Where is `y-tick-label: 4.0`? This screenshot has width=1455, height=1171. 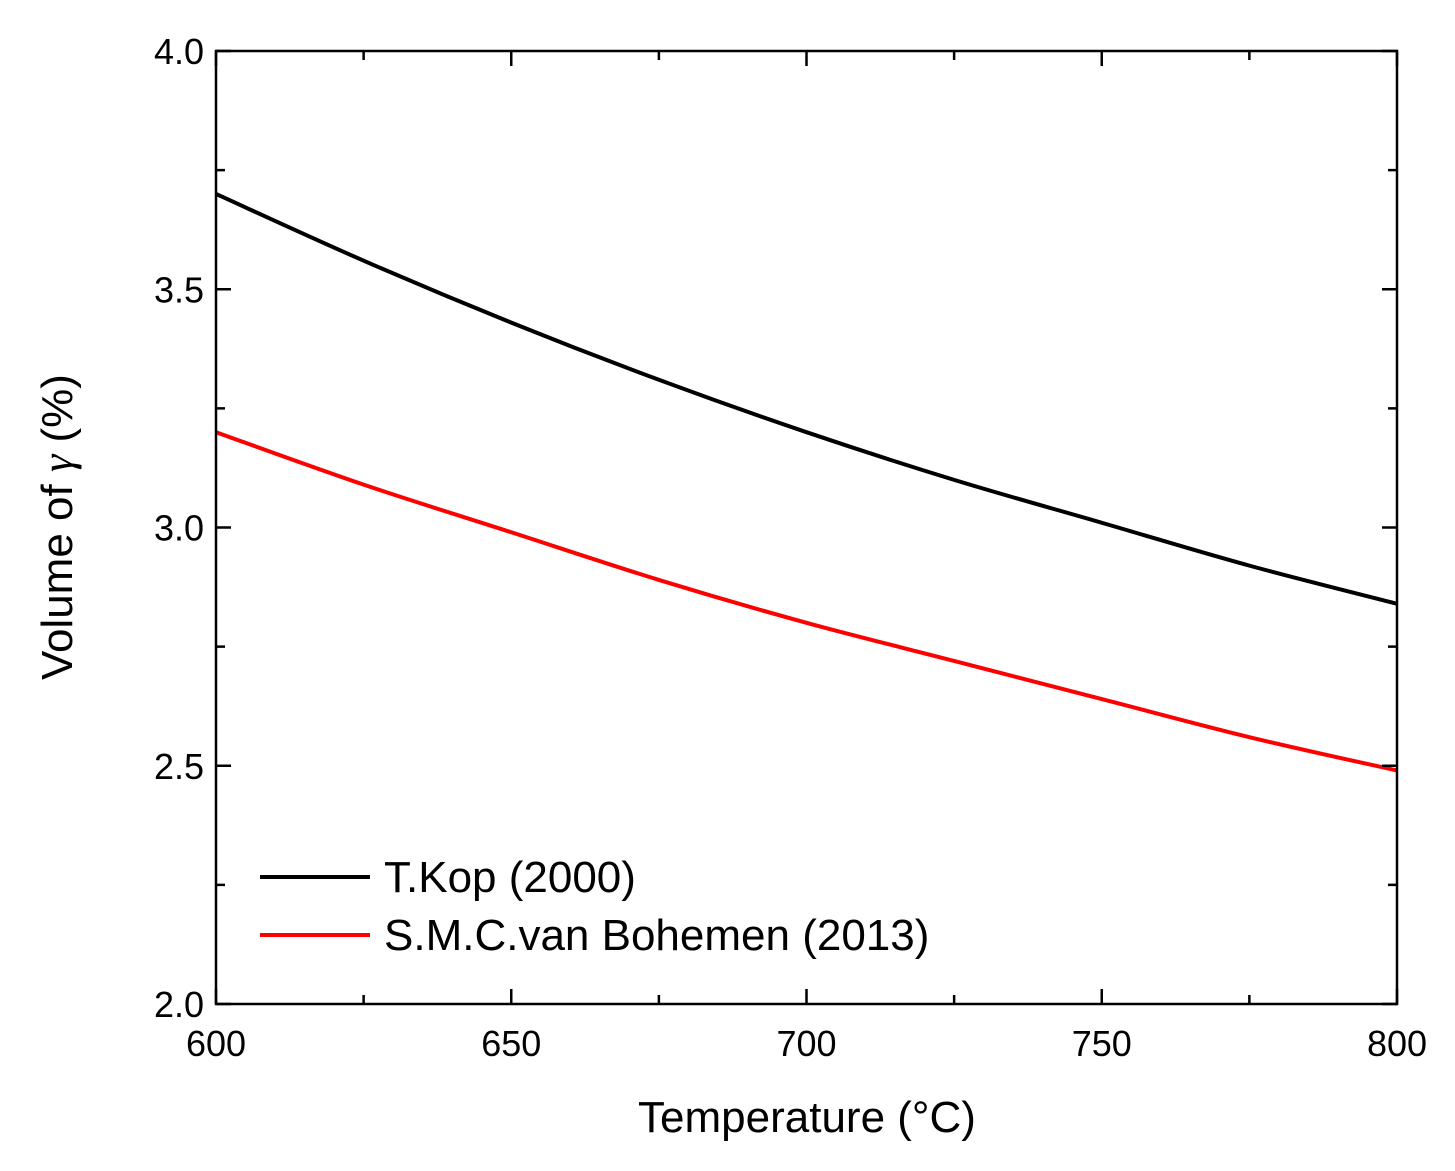 y-tick-label: 4.0 is located at coordinates (179, 51).